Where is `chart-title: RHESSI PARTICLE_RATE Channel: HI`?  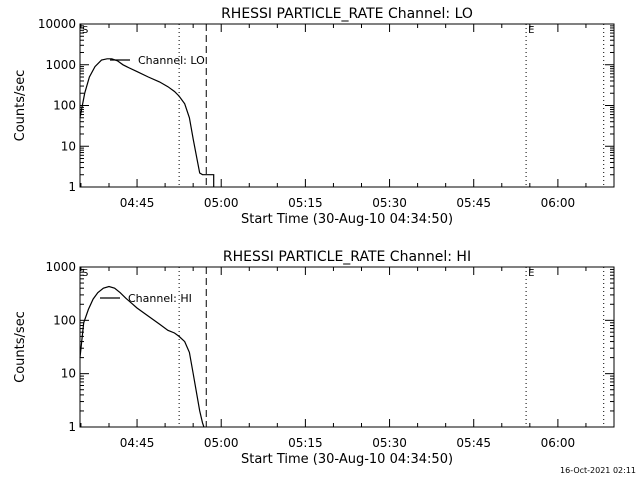
chart-title: RHESSI PARTICLE_RATE Channel: HI is located at coordinates (347, 257).